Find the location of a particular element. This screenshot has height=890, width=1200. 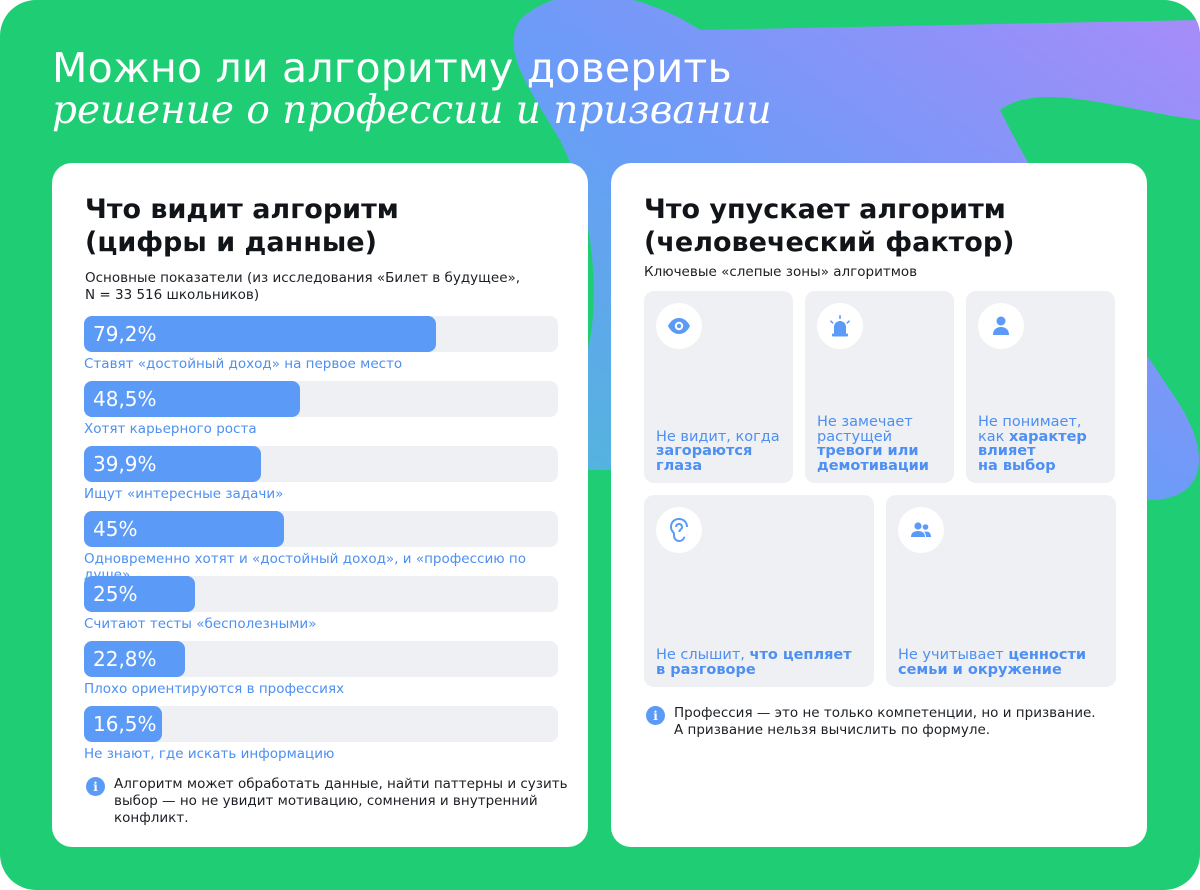

stat-bar-value: 45% is located at coordinates (115, 529).